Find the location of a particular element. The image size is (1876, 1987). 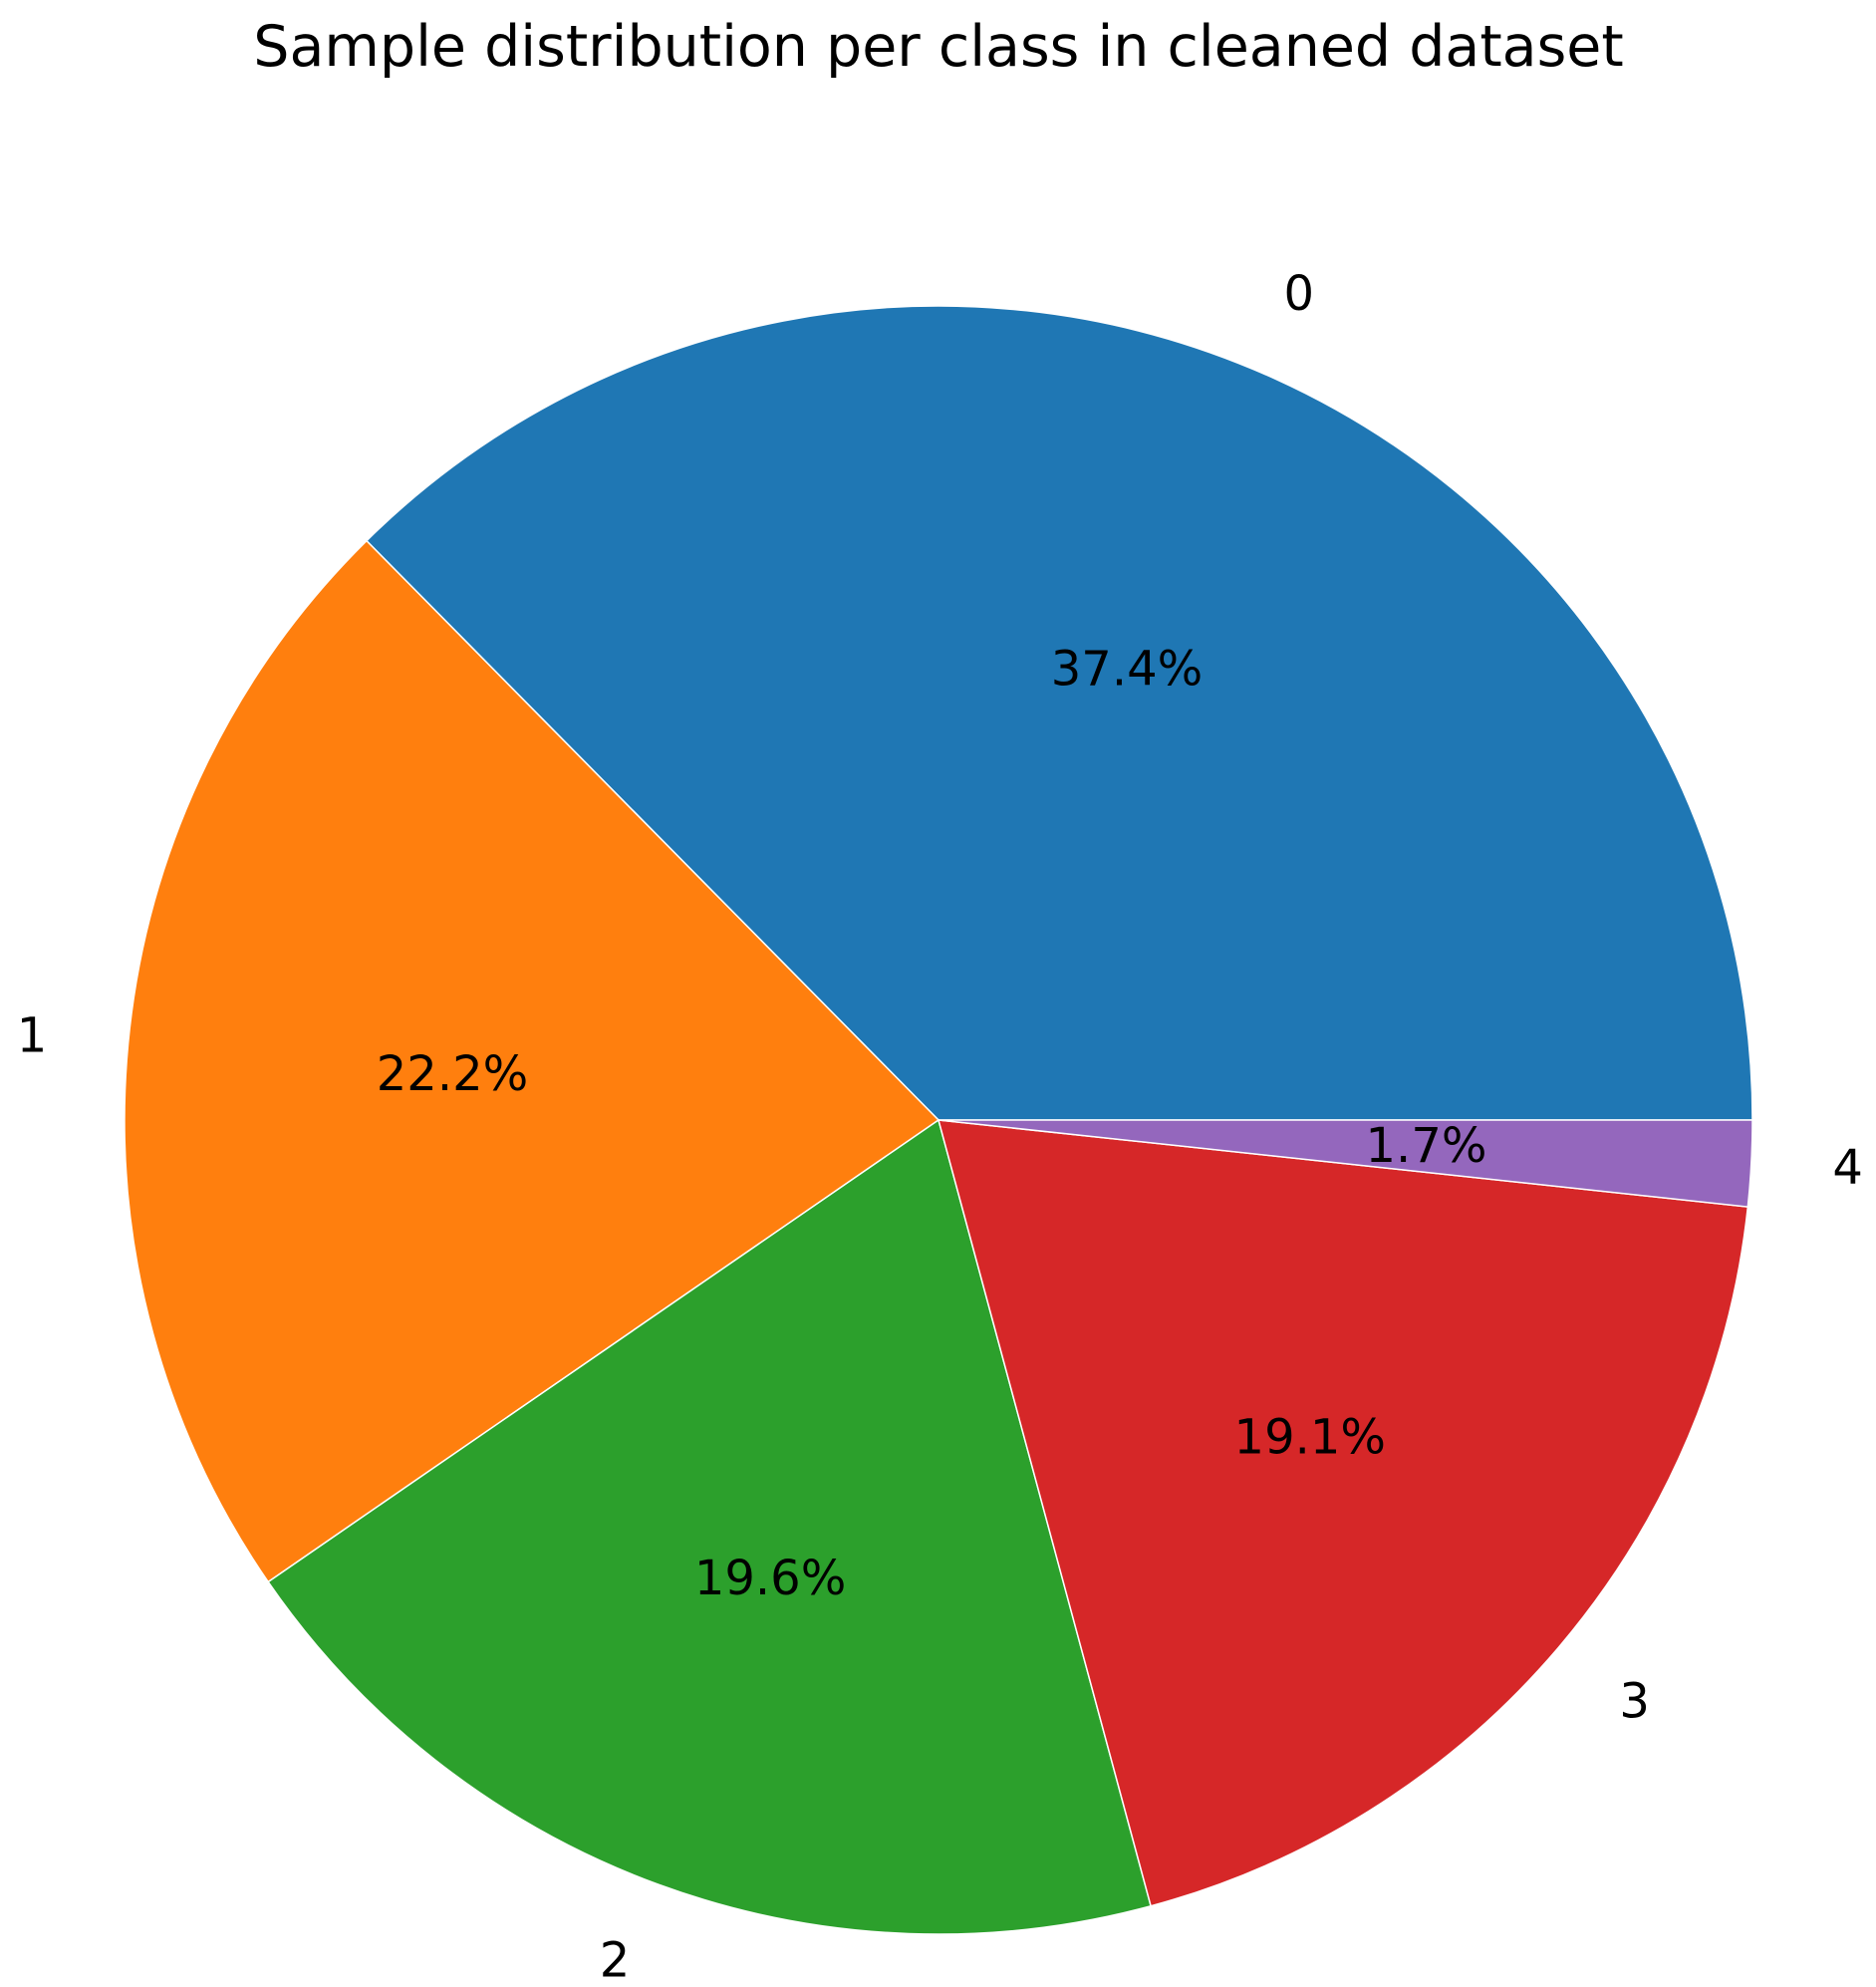

pct-label-4: 1.7% is located at coordinates (1426, 1146).